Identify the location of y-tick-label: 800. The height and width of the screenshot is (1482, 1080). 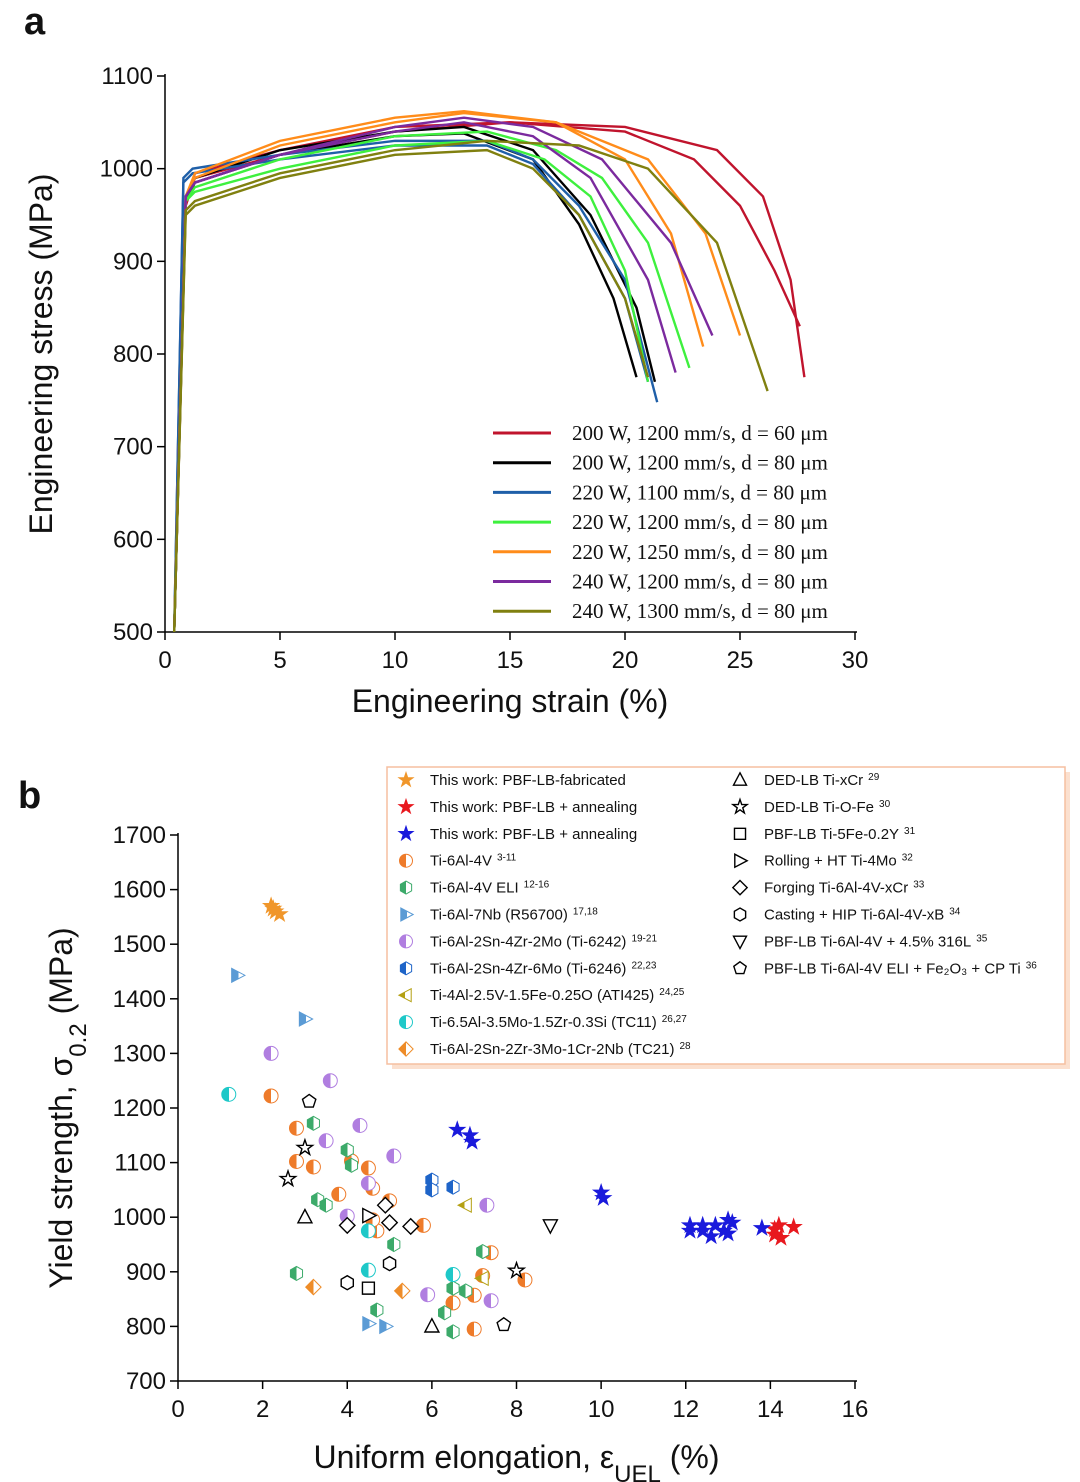
(133, 354).